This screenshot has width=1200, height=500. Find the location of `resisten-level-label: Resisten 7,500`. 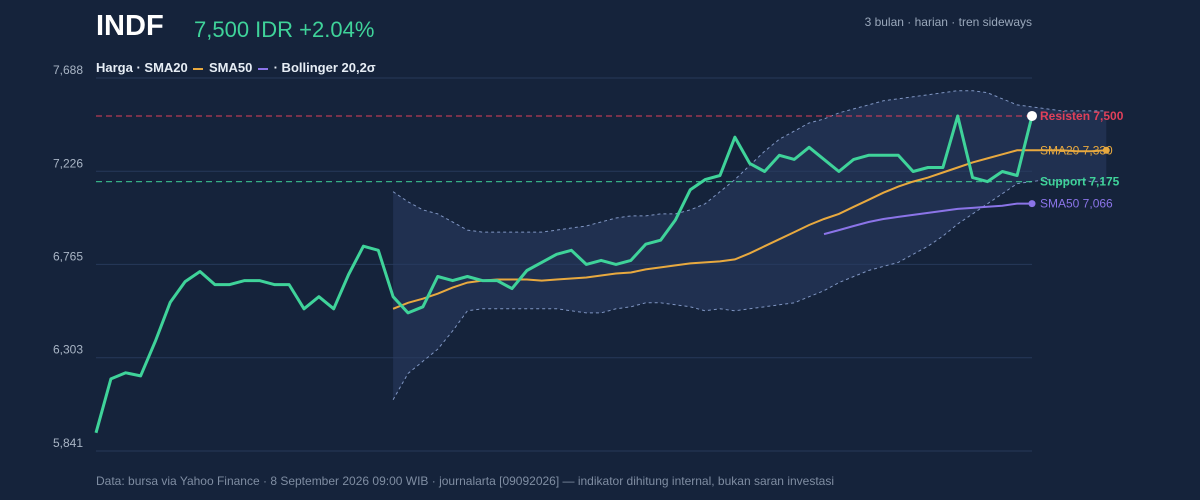

resisten-level-label: Resisten 7,500 is located at coordinates (1082, 116).